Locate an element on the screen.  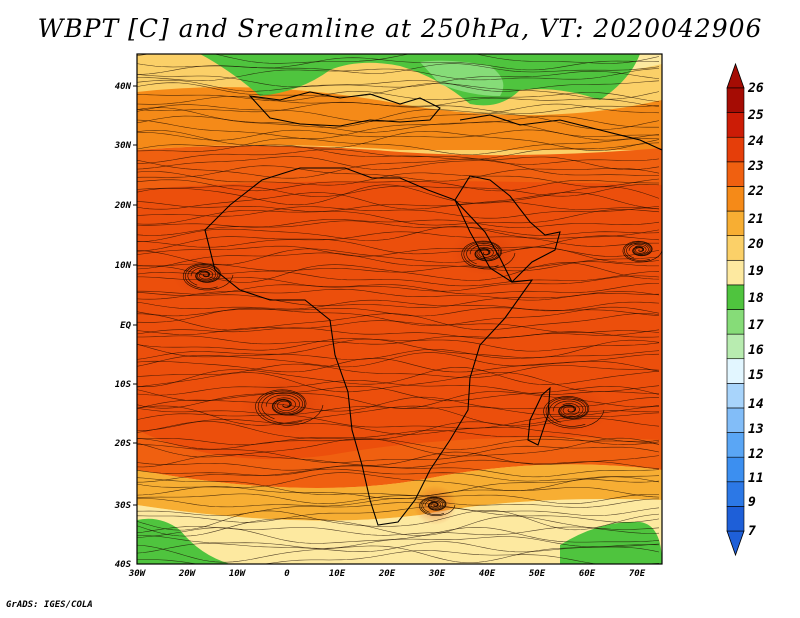
lat-label: 10S is located at coordinates (123, 385).